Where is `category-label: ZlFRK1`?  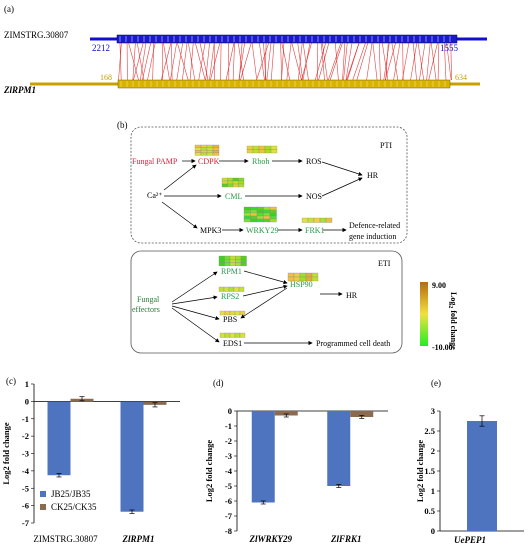
category-label: ZlFRK1 is located at coordinates (346, 539).